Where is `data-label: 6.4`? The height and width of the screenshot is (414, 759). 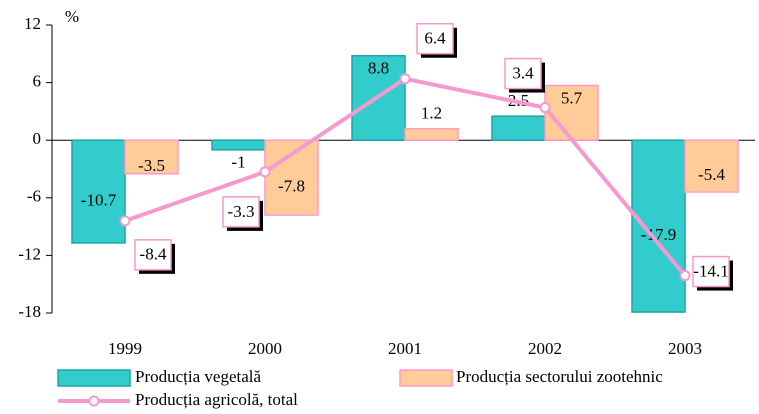
data-label: 6.4 is located at coordinates (435, 38).